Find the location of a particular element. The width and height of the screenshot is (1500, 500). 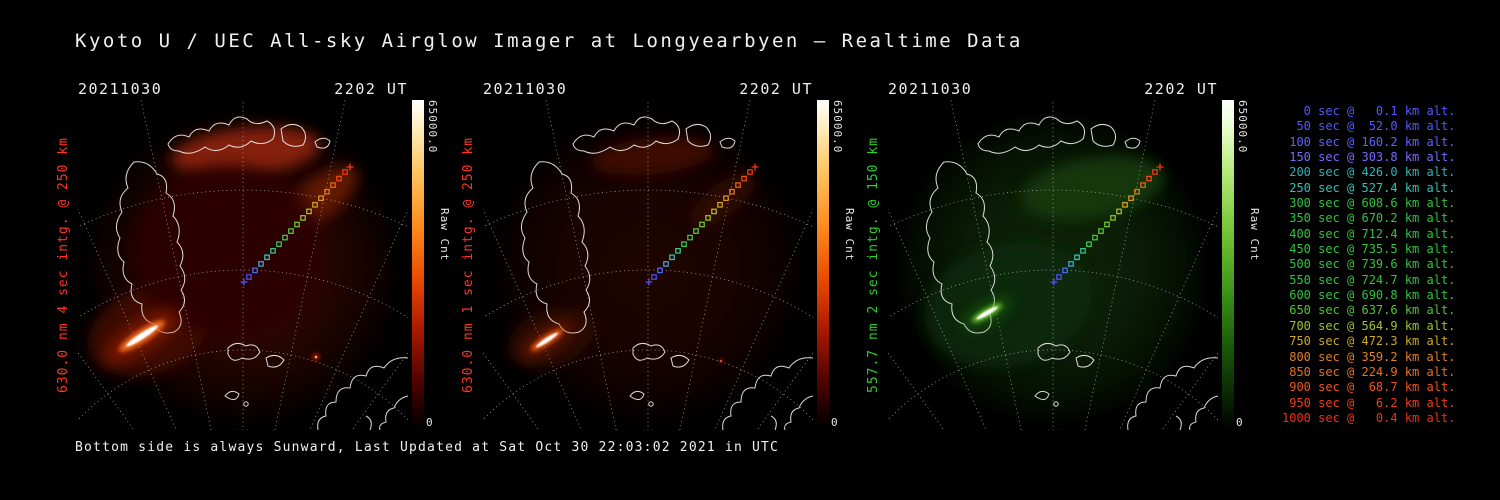

legend-entry: 250 sec @ 527.4 km alt. is located at coordinates (1369, 187).